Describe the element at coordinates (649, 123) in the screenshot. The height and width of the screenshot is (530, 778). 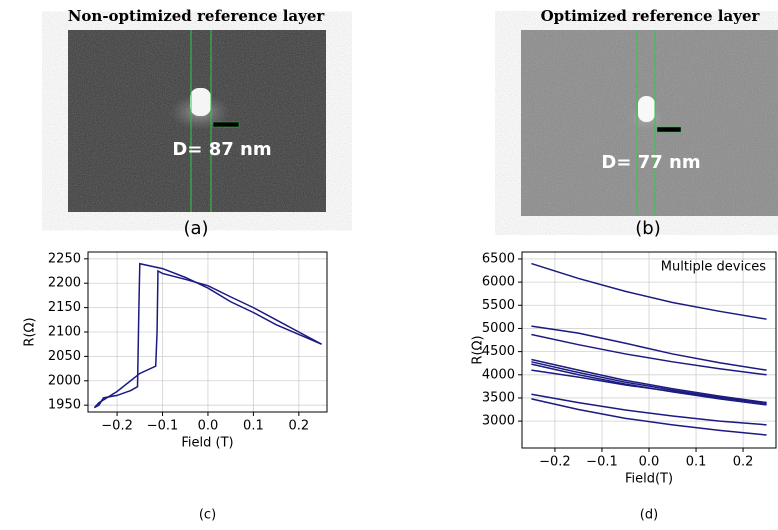
I see `sem-image-b` at that location.